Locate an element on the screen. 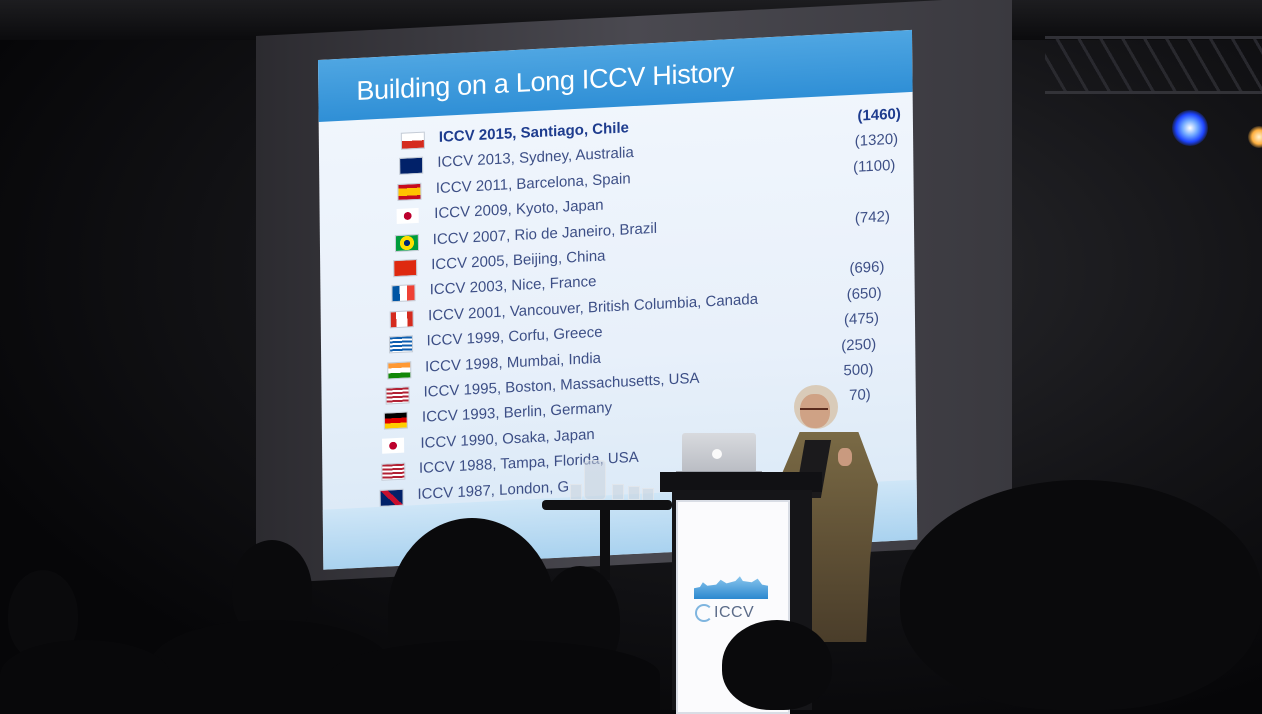 The width and height of the screenshot is (1262, 714). attendance-count: (696) is located at coordinates (867, 268).